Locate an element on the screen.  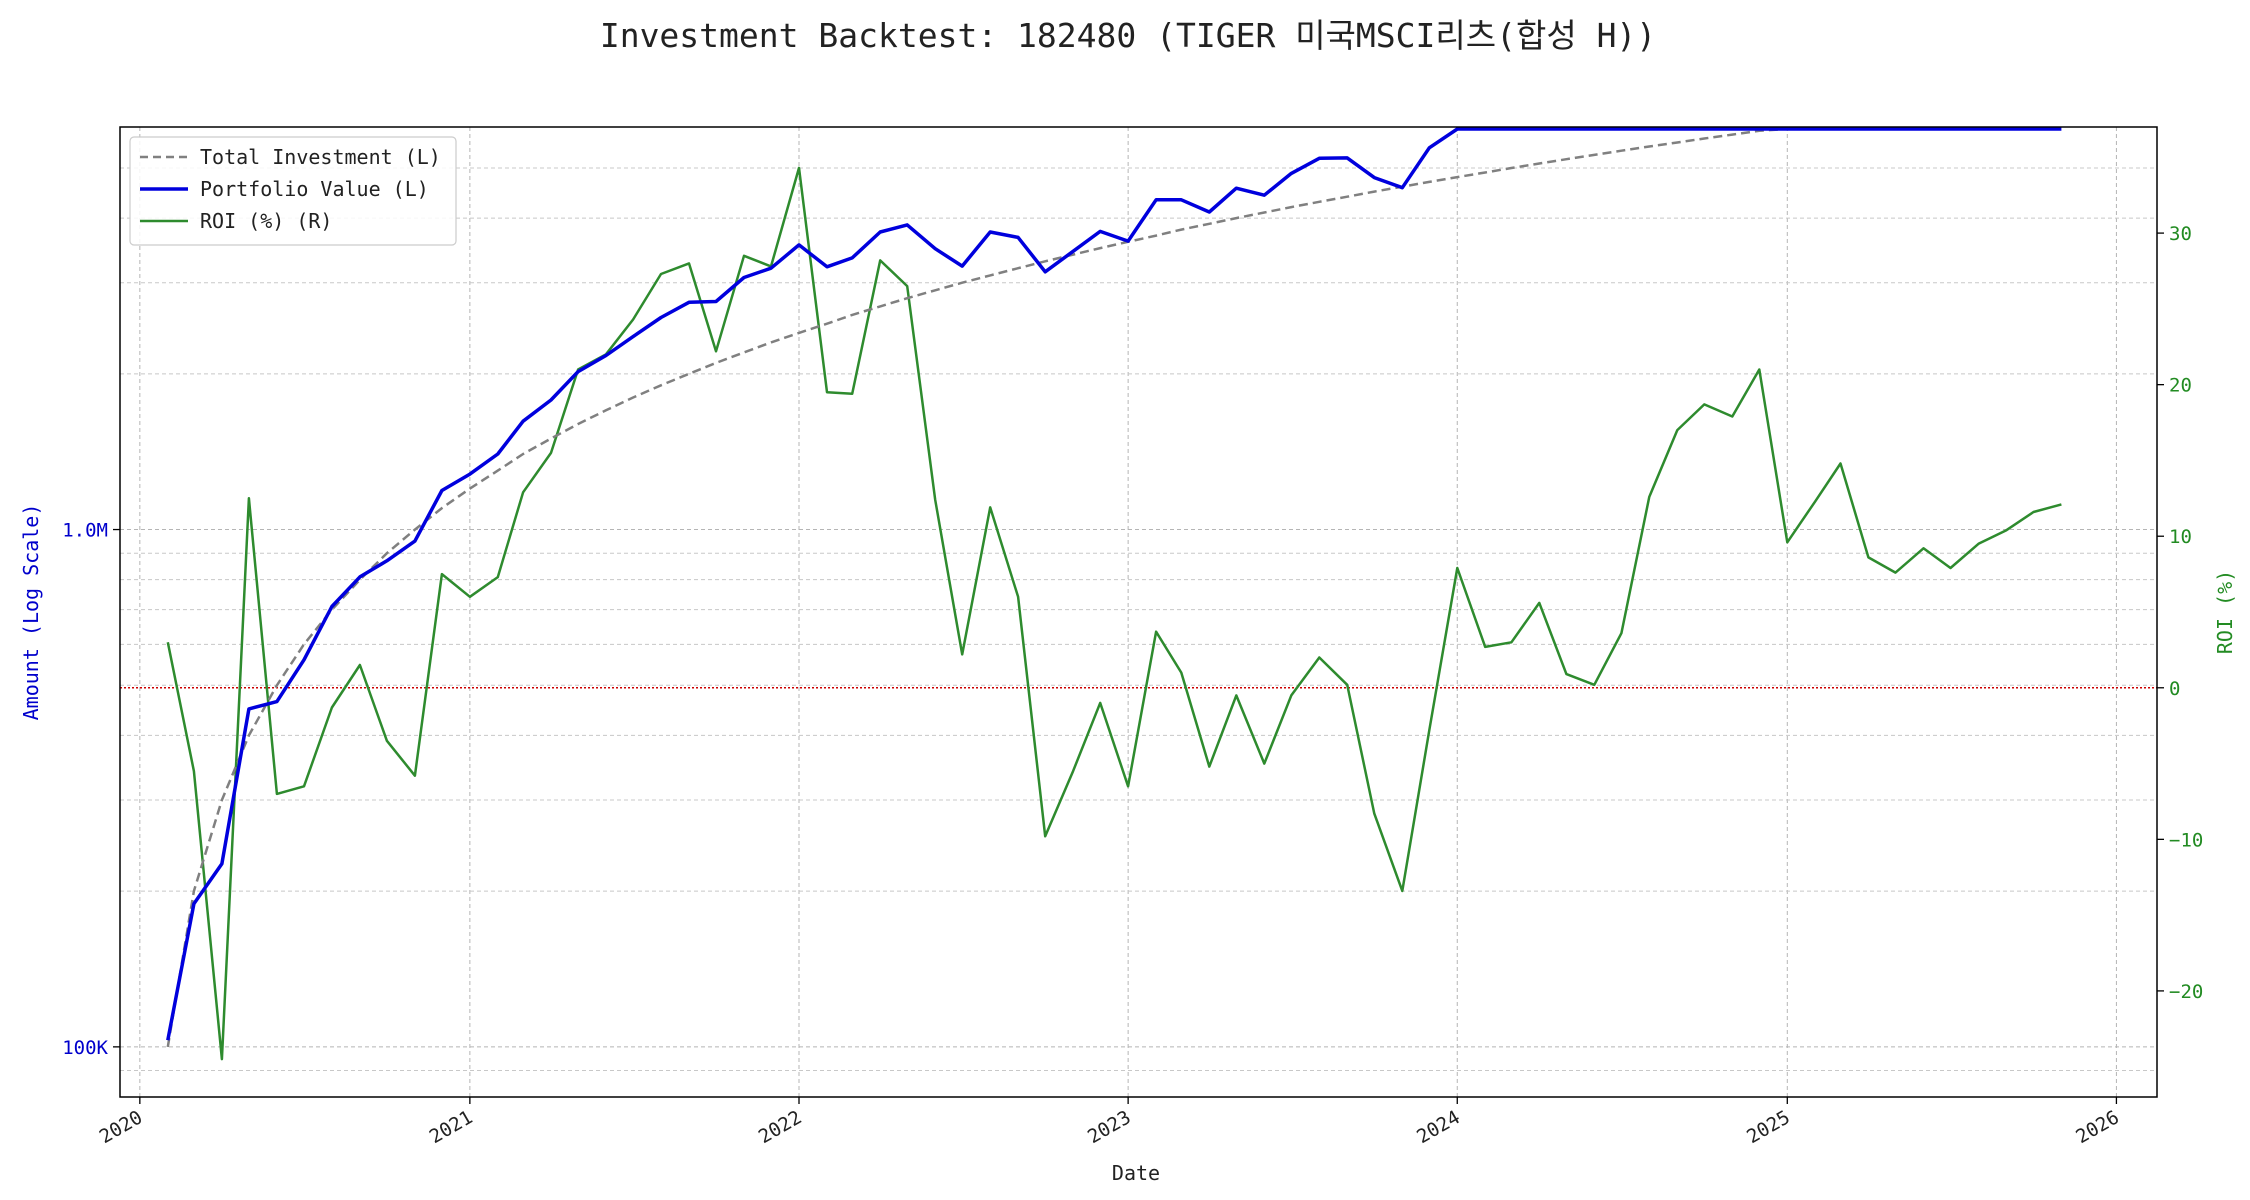
right-tick-label: −20 is located at coordinates (2186, 992).